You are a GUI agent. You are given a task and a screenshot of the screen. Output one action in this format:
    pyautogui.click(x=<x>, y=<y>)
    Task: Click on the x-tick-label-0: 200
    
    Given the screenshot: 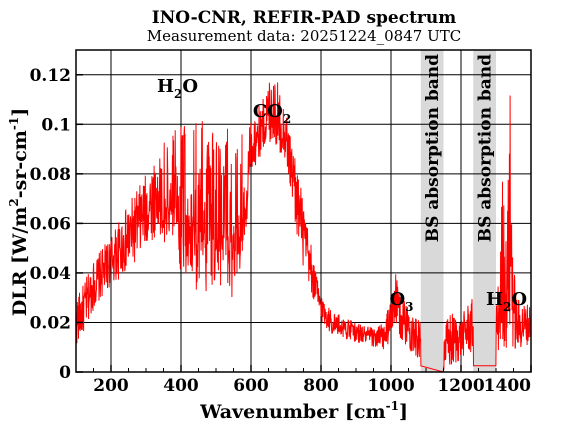 What is the action you would take?
    pyautogui.click(x=111, y=386)
    